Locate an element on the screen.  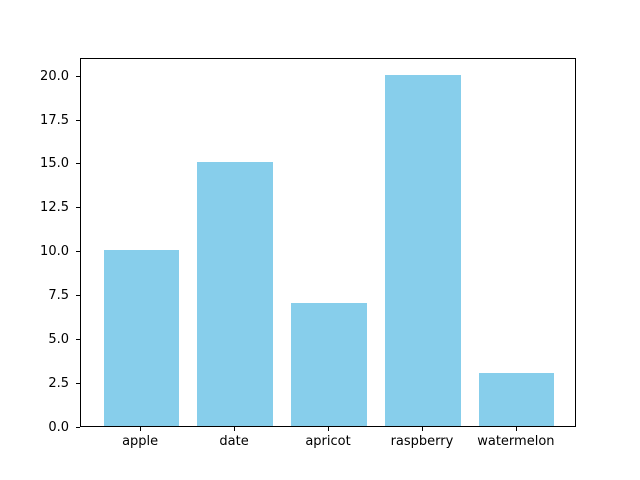
y-tick-label: 15.0 is located at coordinates (54, 164).